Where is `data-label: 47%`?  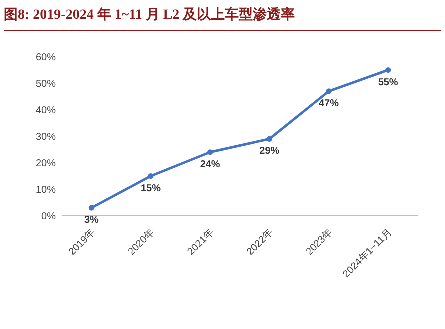 data-label: 47% is located at coordinates (329, 104).